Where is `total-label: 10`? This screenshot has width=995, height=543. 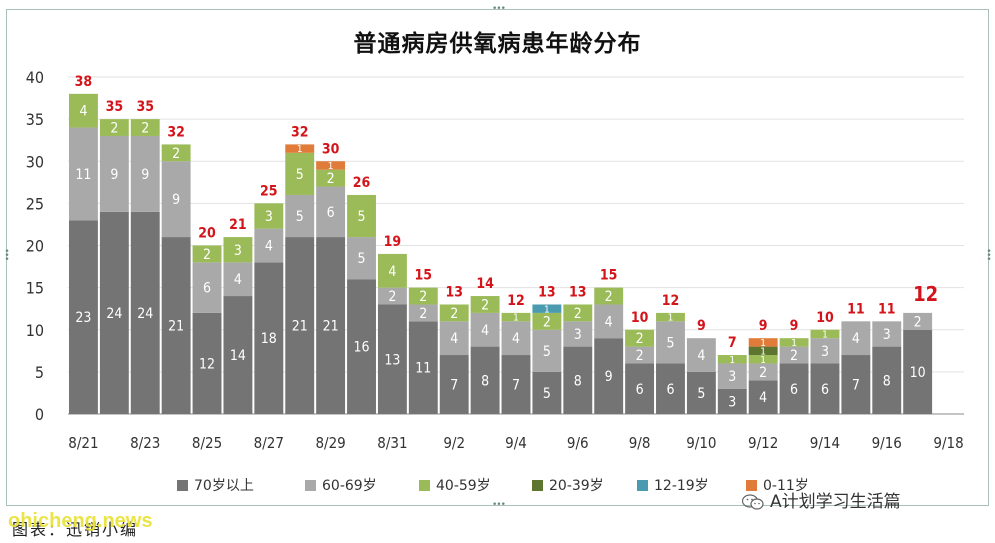
total-label: 10 is located at coordinates (825, 318).